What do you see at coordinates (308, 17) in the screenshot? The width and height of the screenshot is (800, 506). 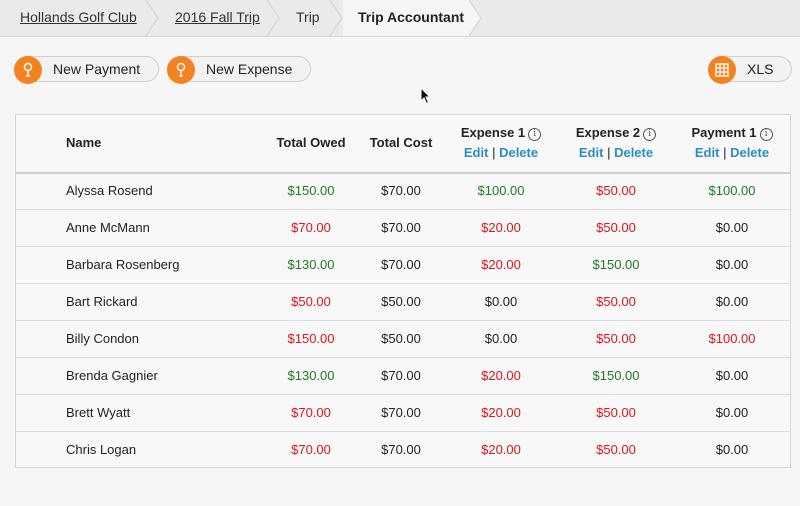 I see `breadcrumb-trip: Trip` at bounding box center [308, 17].